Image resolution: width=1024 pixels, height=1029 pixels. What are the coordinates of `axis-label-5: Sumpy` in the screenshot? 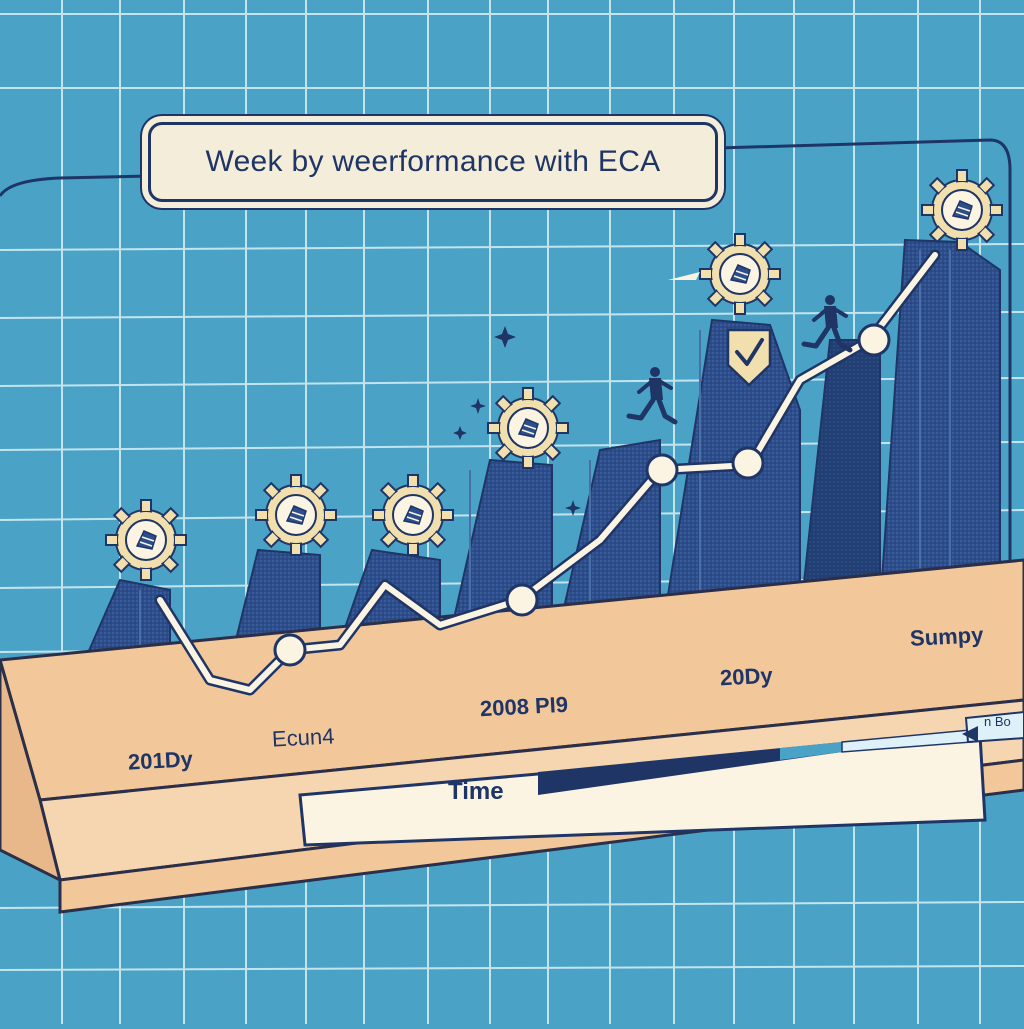 It's located at (946, 637).